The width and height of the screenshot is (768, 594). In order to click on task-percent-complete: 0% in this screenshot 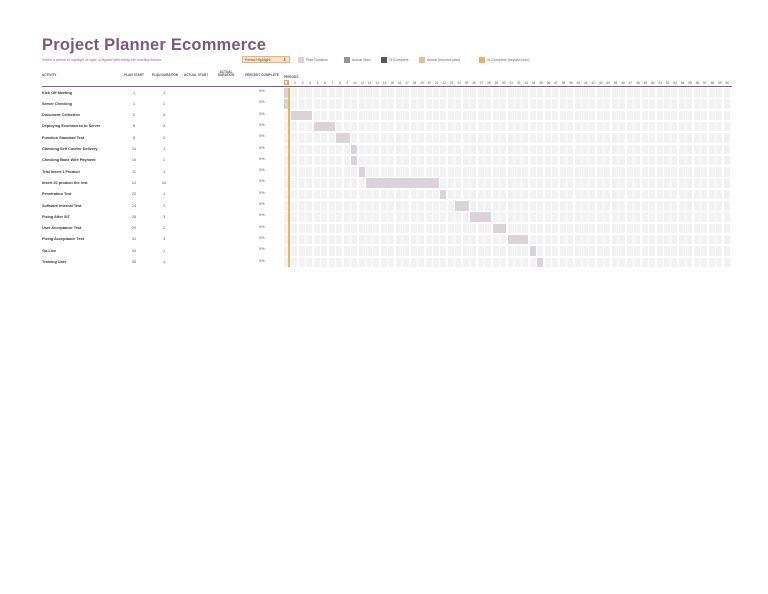, I will do `click(262, 170)`.